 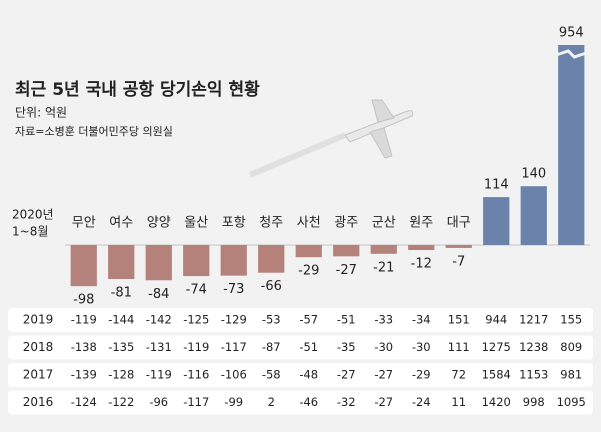 I want to click on value-label: -84, so click(x=158, y=294).